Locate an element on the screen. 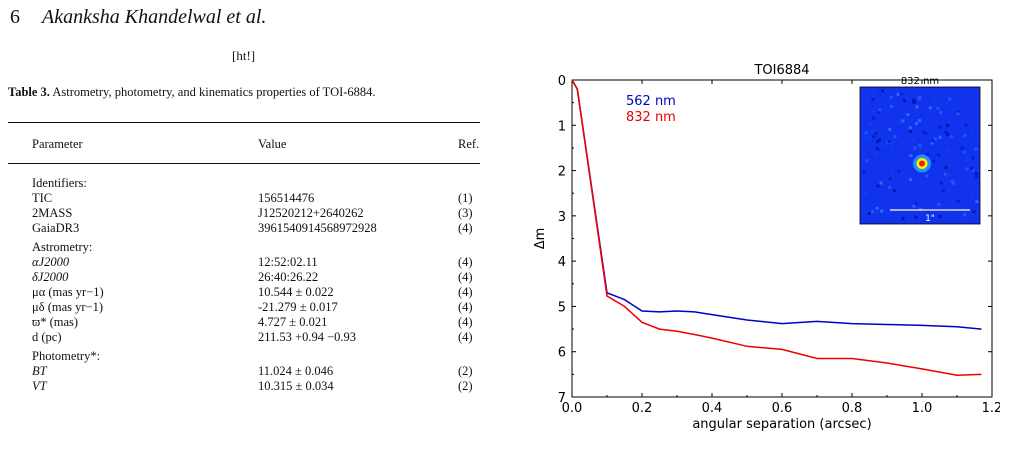  column-header-value: Value is located at coordinates (358, 143).